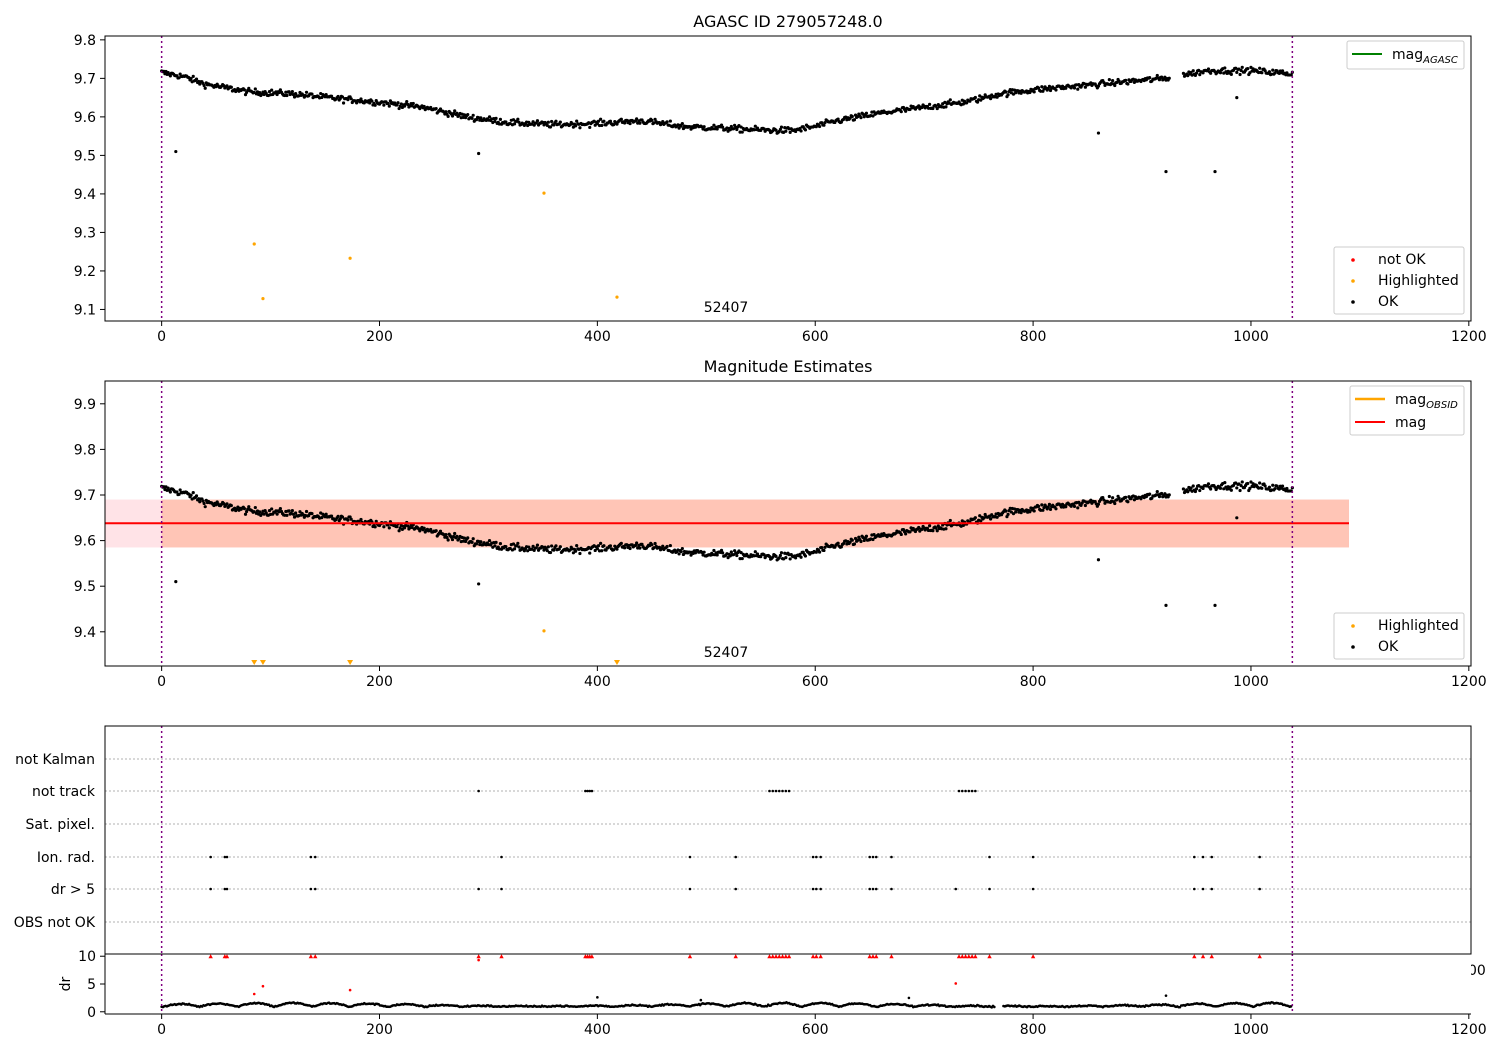 This screenshot has height=1050, width=1500. Describe the element at coordinates (1033, 1030) in the screenshot. I see `x-tick-label: 800` at that location.